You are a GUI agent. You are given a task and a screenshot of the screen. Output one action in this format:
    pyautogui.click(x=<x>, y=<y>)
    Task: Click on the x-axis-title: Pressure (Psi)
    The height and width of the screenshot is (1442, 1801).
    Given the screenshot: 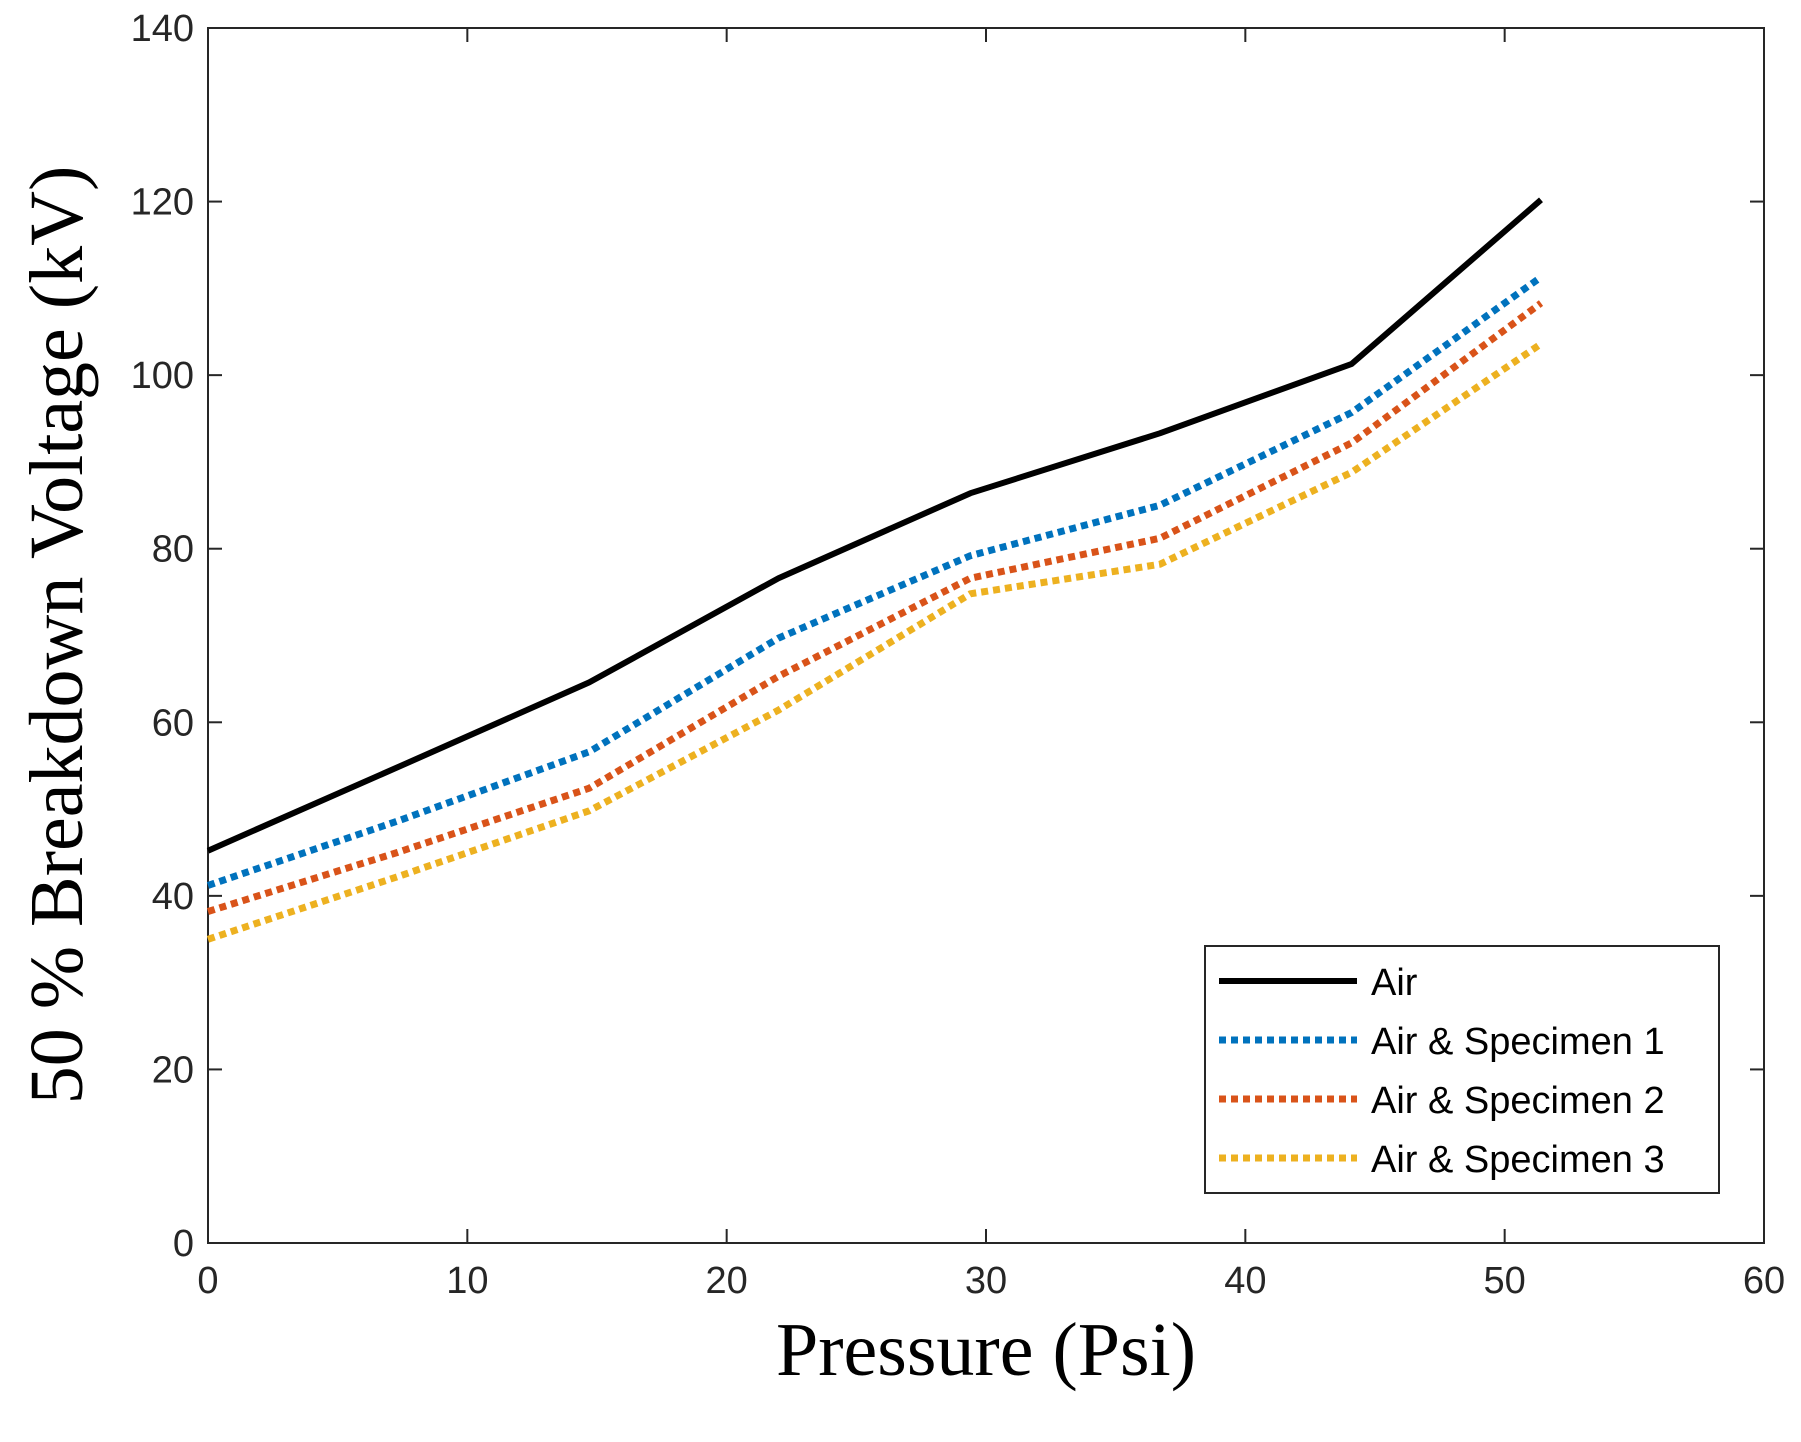 What is the action you would take?
    pyautogui.click(x=986, y=1350)
    